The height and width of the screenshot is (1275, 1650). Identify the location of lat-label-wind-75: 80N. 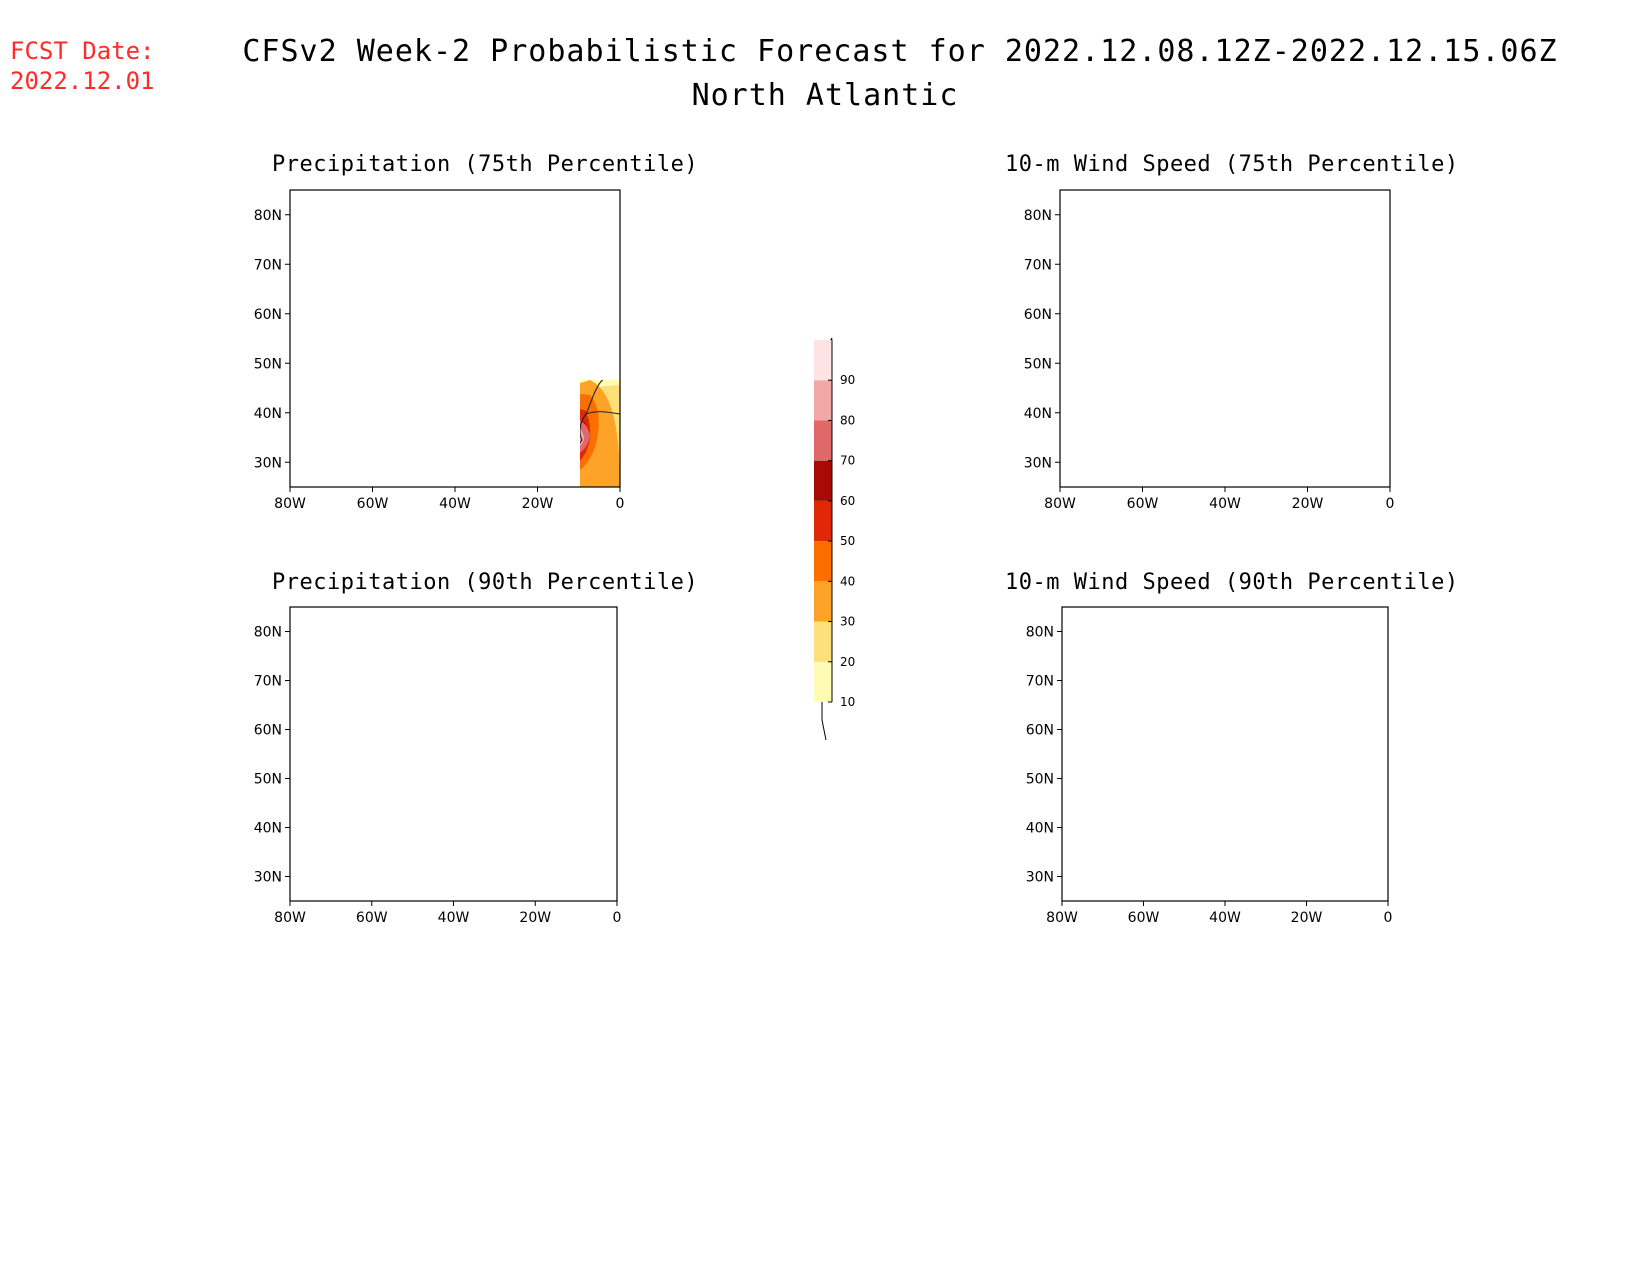
(1038, 216).